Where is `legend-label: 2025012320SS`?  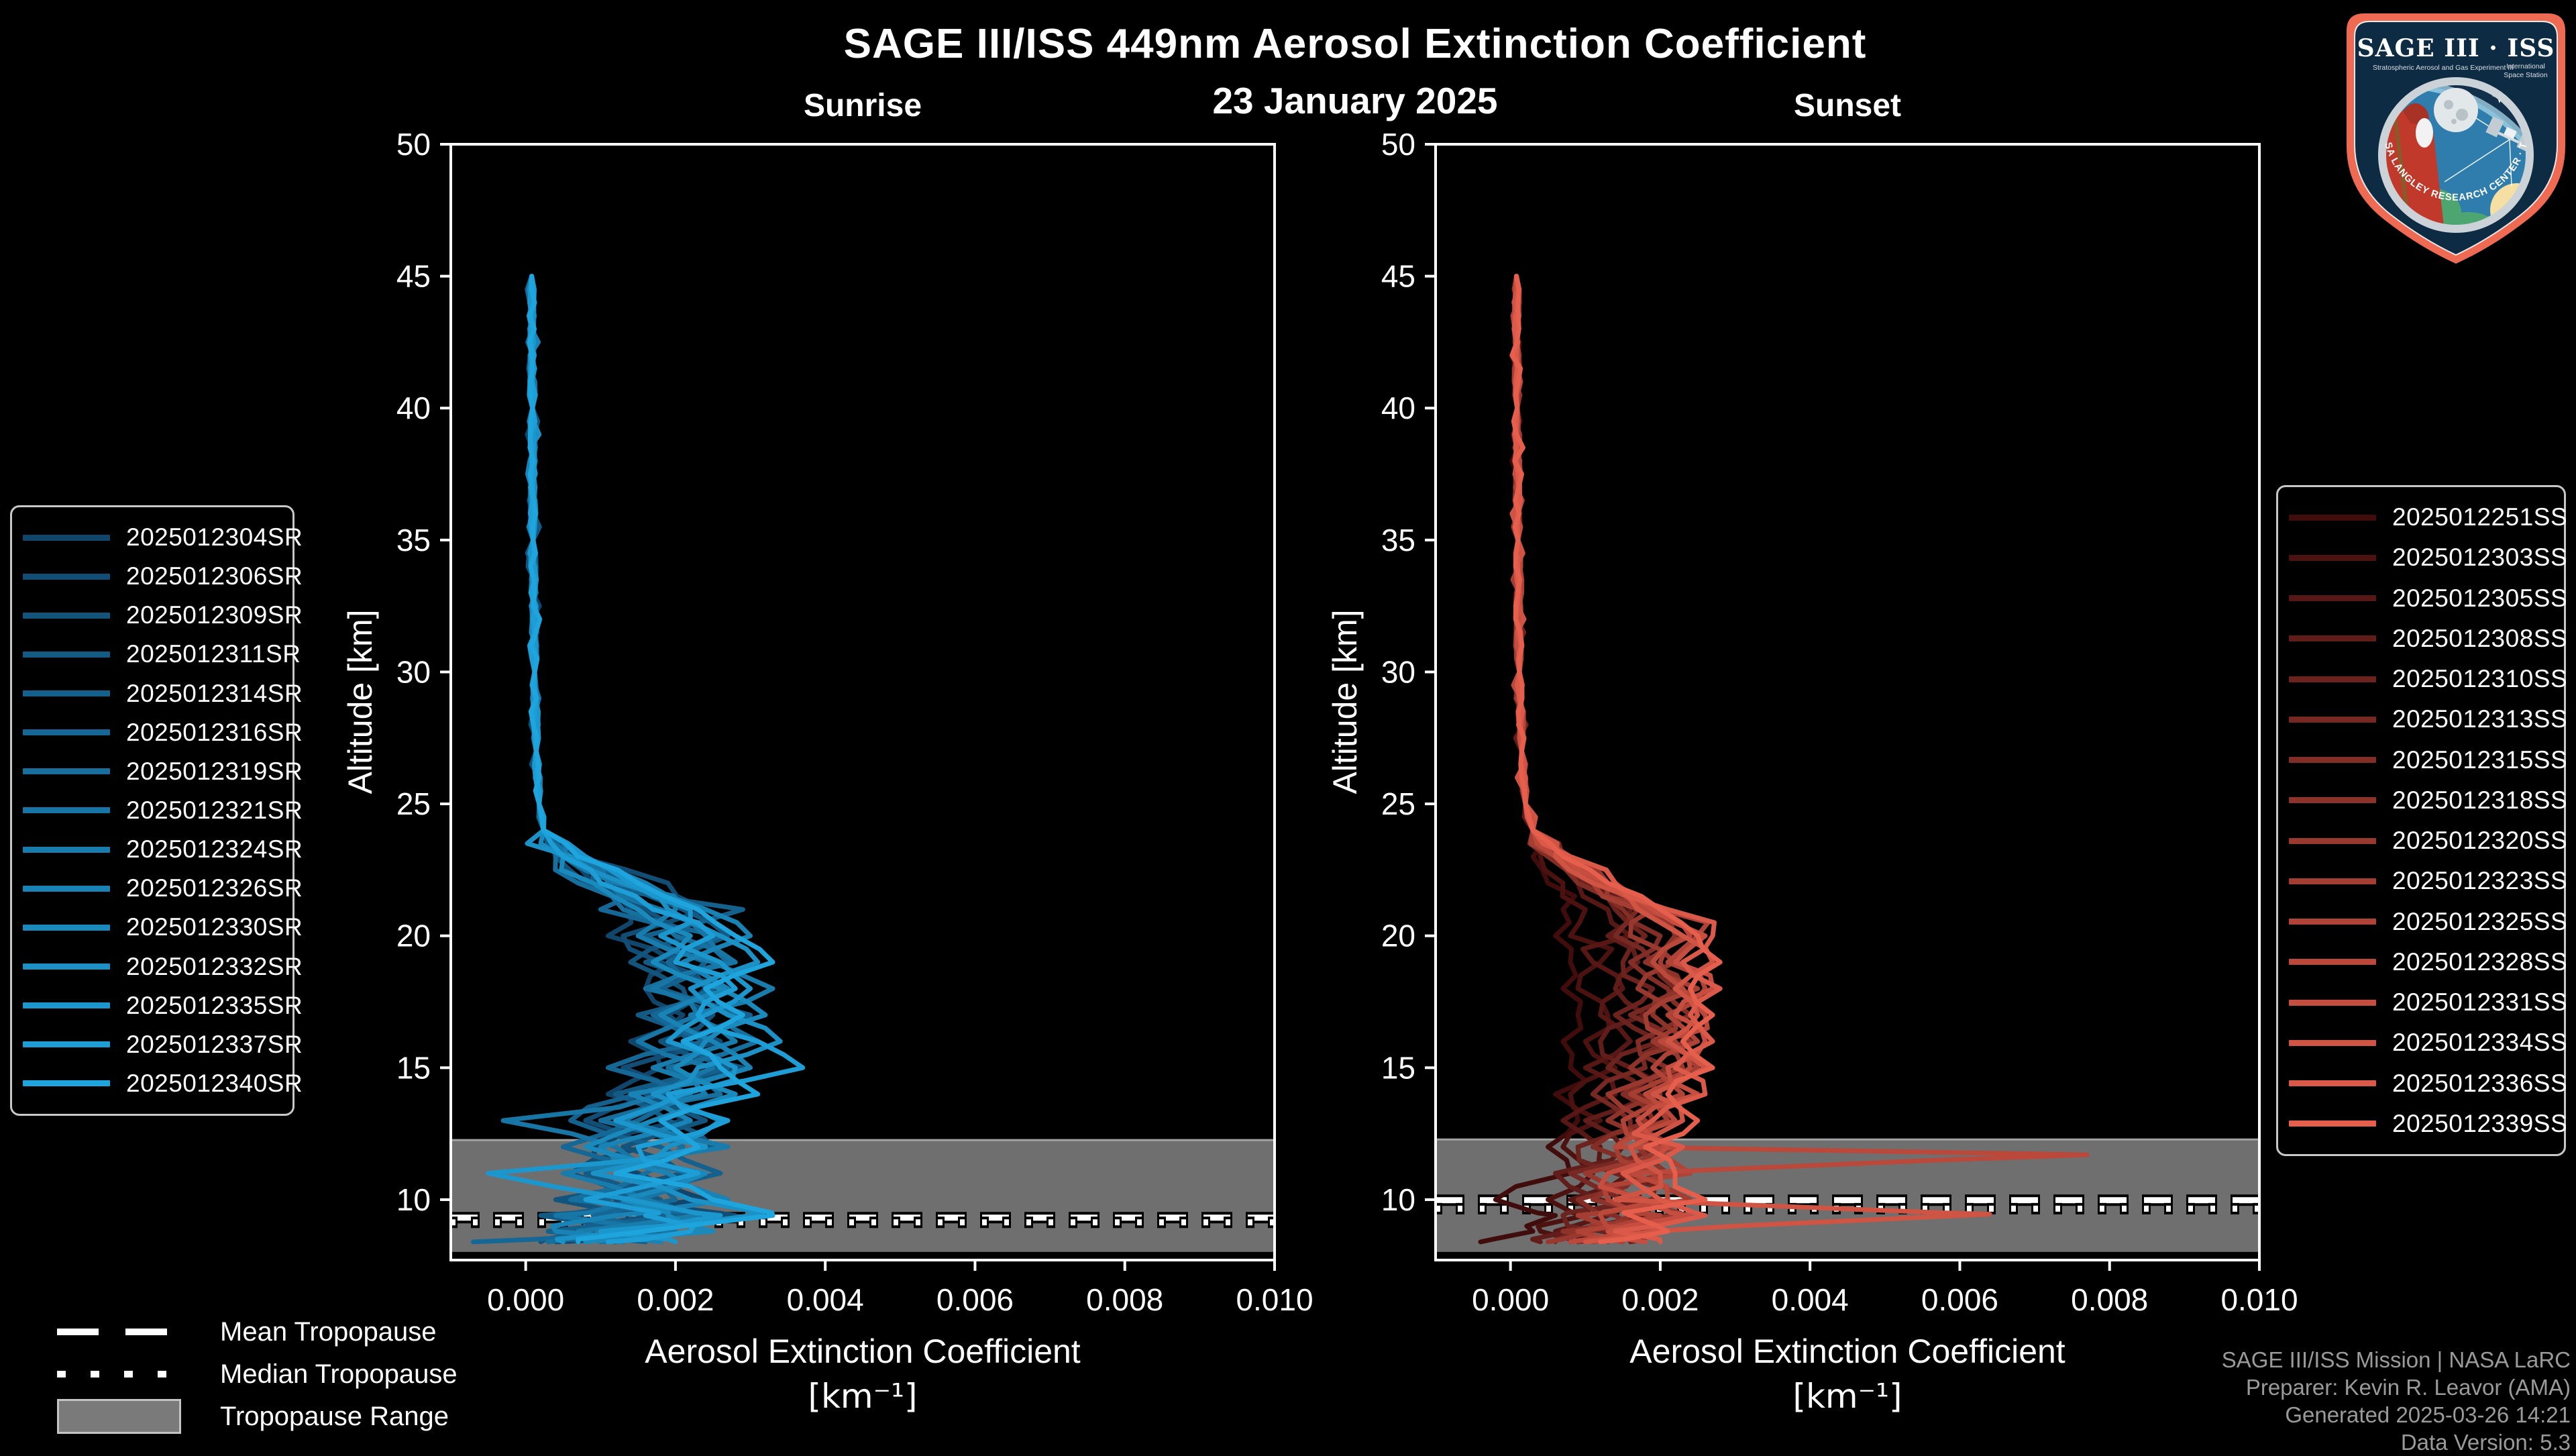 legend-label: 2025012320SS is located at coordinates (2480, 841).